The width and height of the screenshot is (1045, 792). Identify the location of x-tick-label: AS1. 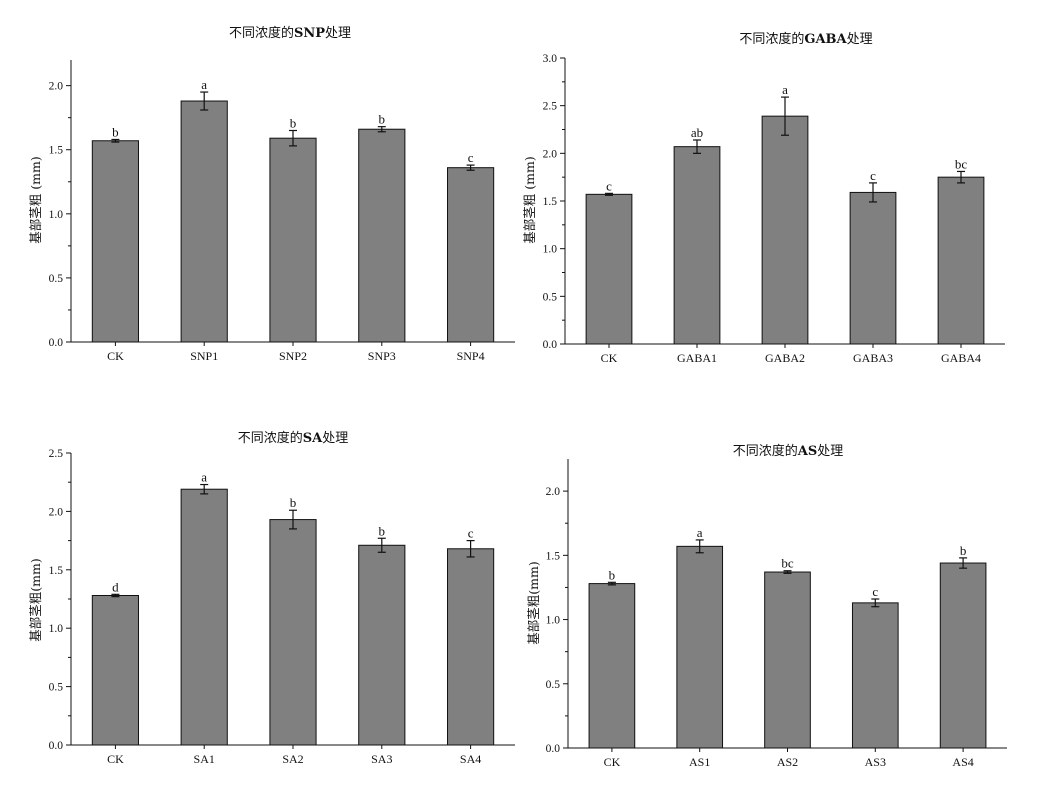
(699, 762).